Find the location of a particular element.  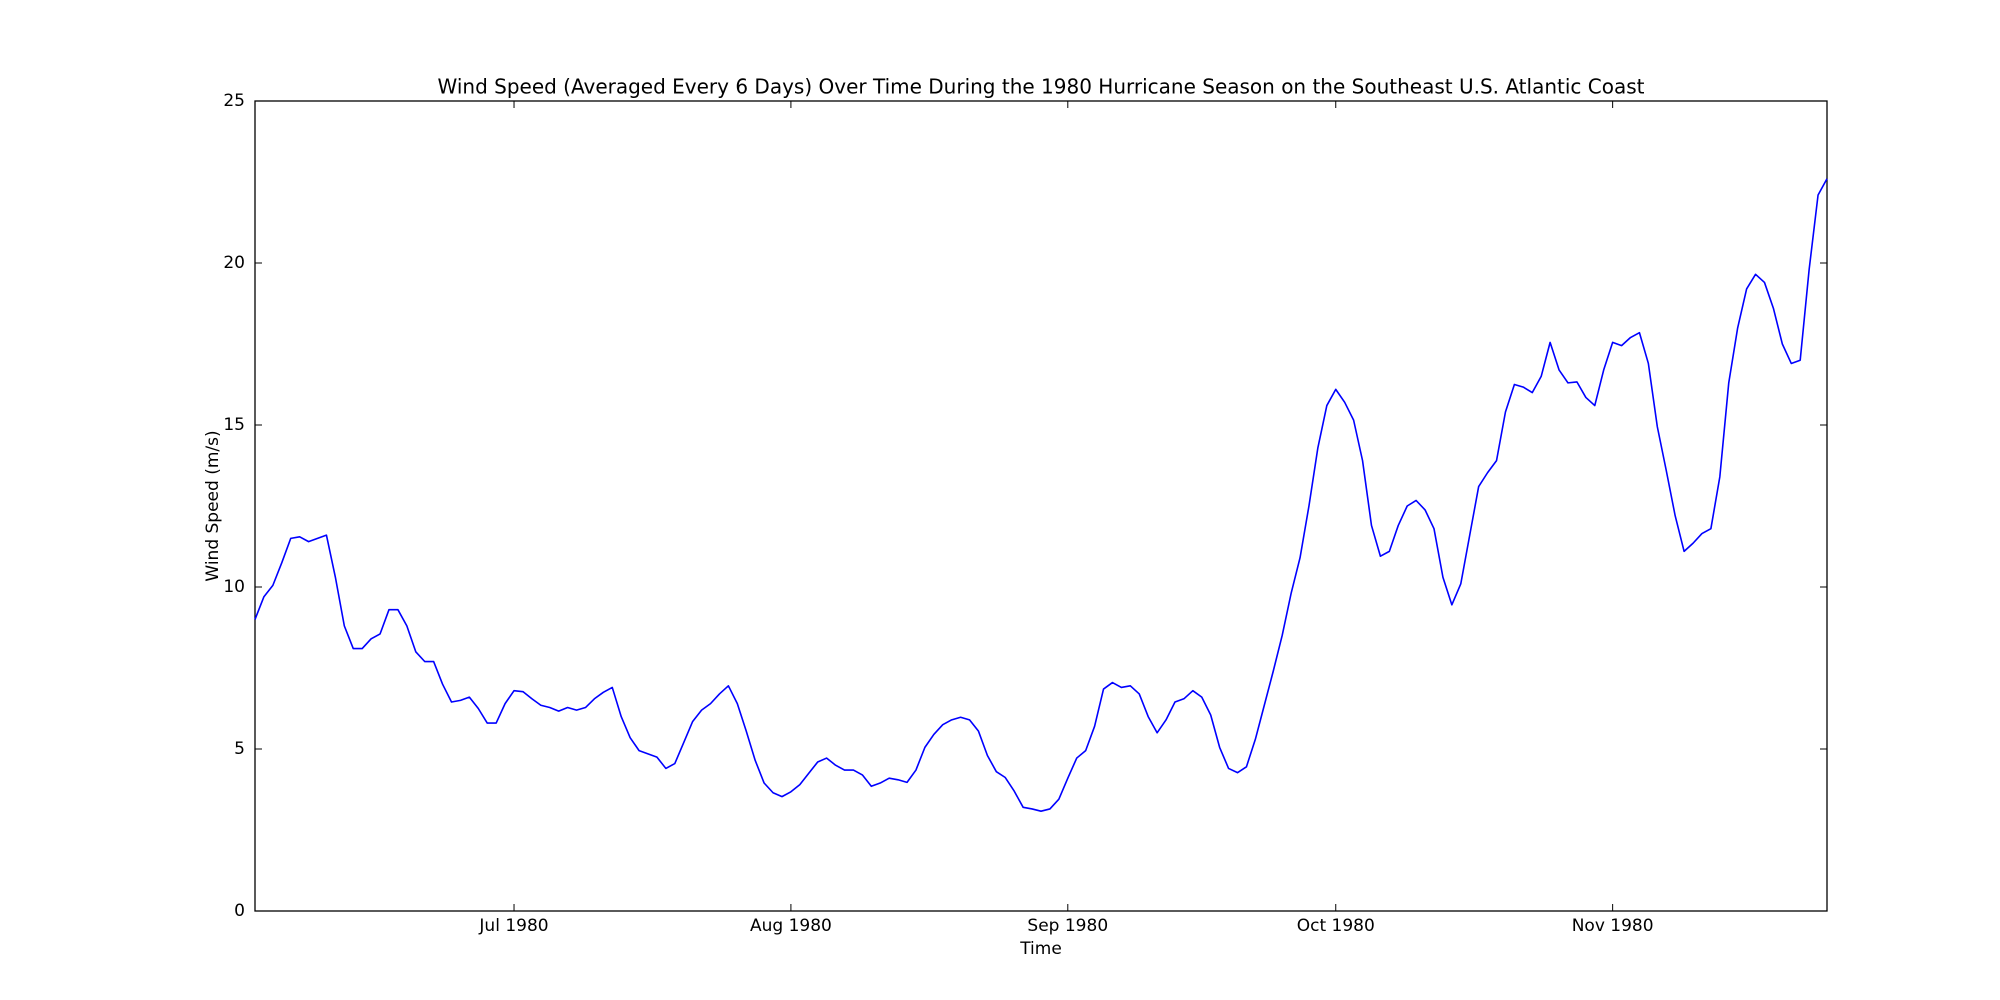

y-tick-label: 5 is located at coordinates (239, 749).